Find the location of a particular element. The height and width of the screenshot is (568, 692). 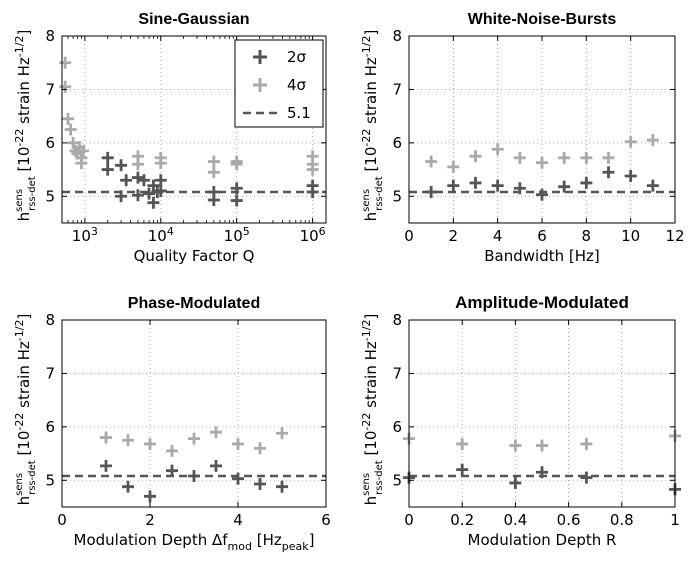

chart-title: White-Noise-Bursts is located at coordinates (542, 19).